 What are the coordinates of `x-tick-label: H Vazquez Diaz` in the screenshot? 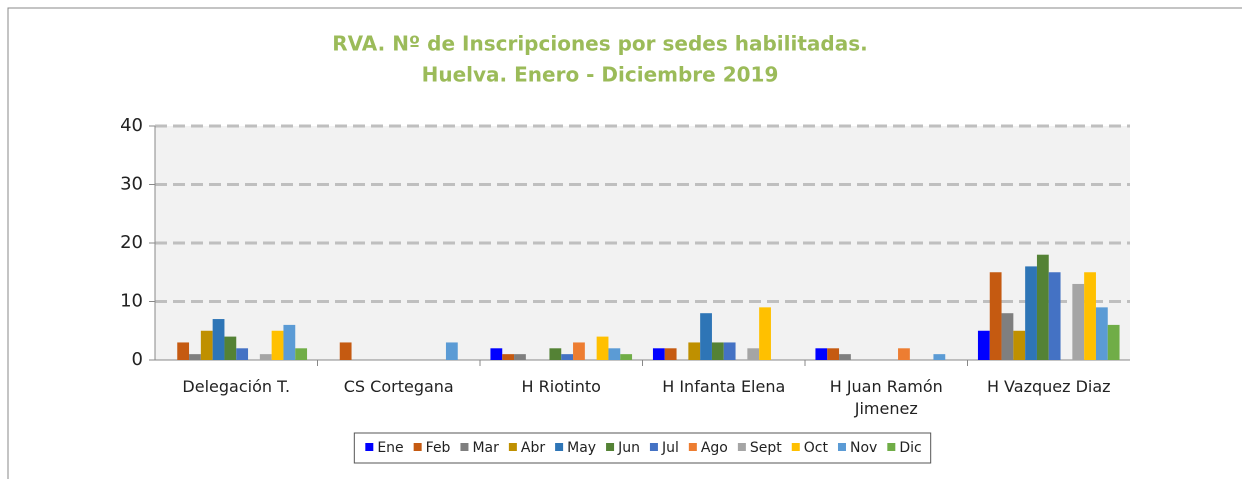 It's located at (1048, 386).